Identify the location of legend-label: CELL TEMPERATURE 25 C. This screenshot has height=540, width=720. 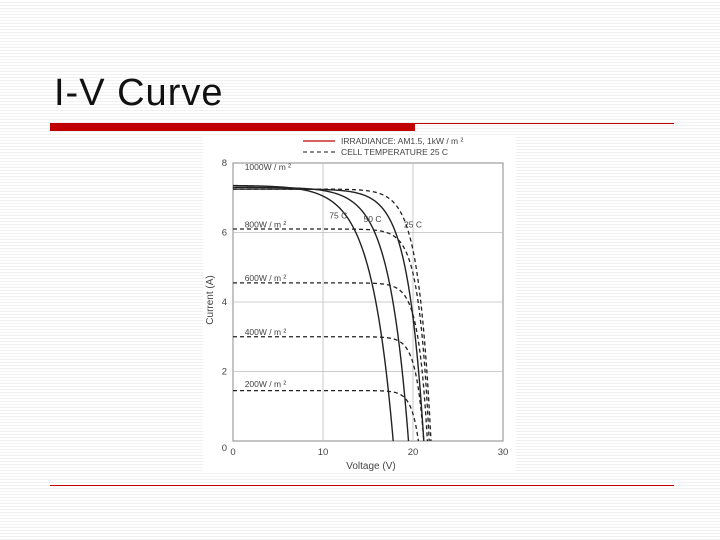
(394, 152).